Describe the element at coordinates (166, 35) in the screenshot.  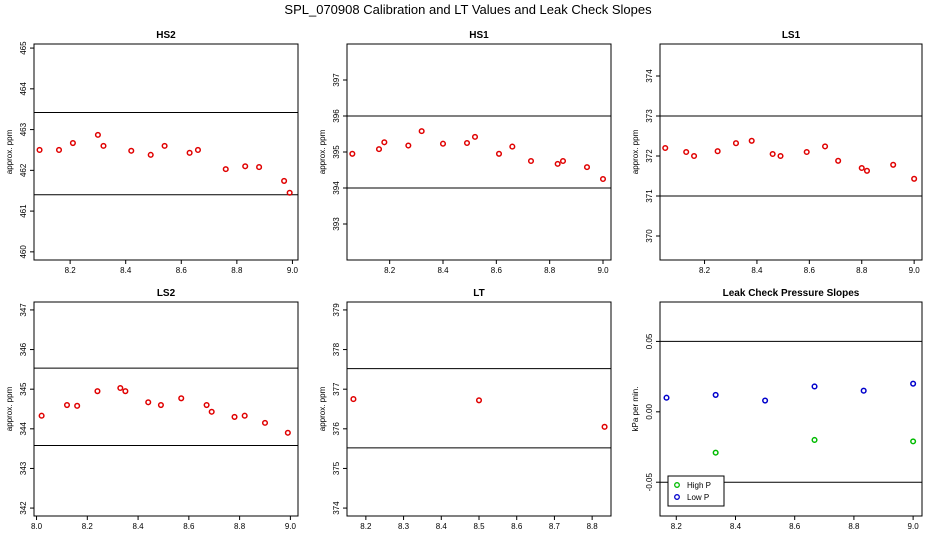
I see `chart-title: HS2` at that location.